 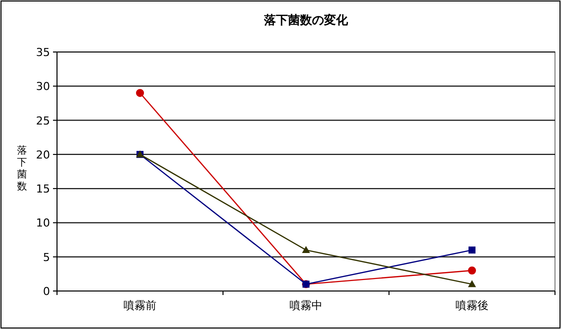 I want to click on x-tick-label: 噴霧後, so click(x=472, y=305).